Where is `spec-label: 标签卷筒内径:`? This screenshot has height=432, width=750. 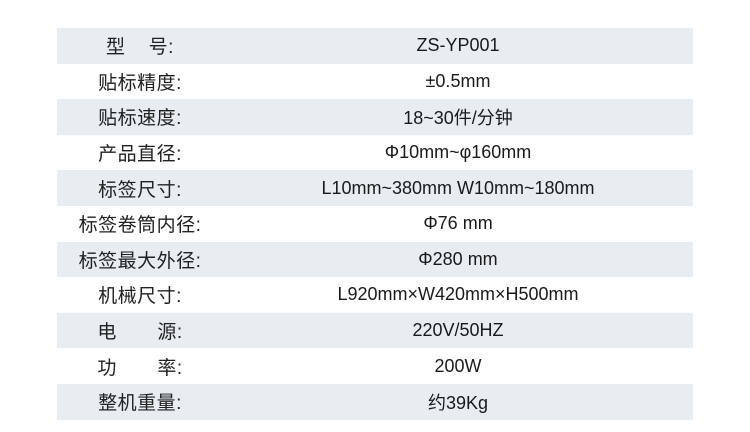 spec-label: 标签卷筒内径: is located at coordinates (140, 226).